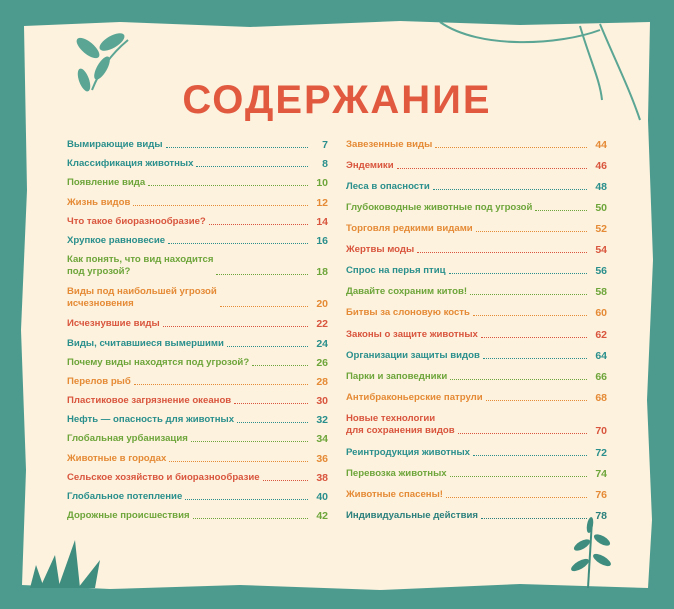  Describe the element at coordinates (601, 494) in the screenshot. I see `page-number: 76` at that location.